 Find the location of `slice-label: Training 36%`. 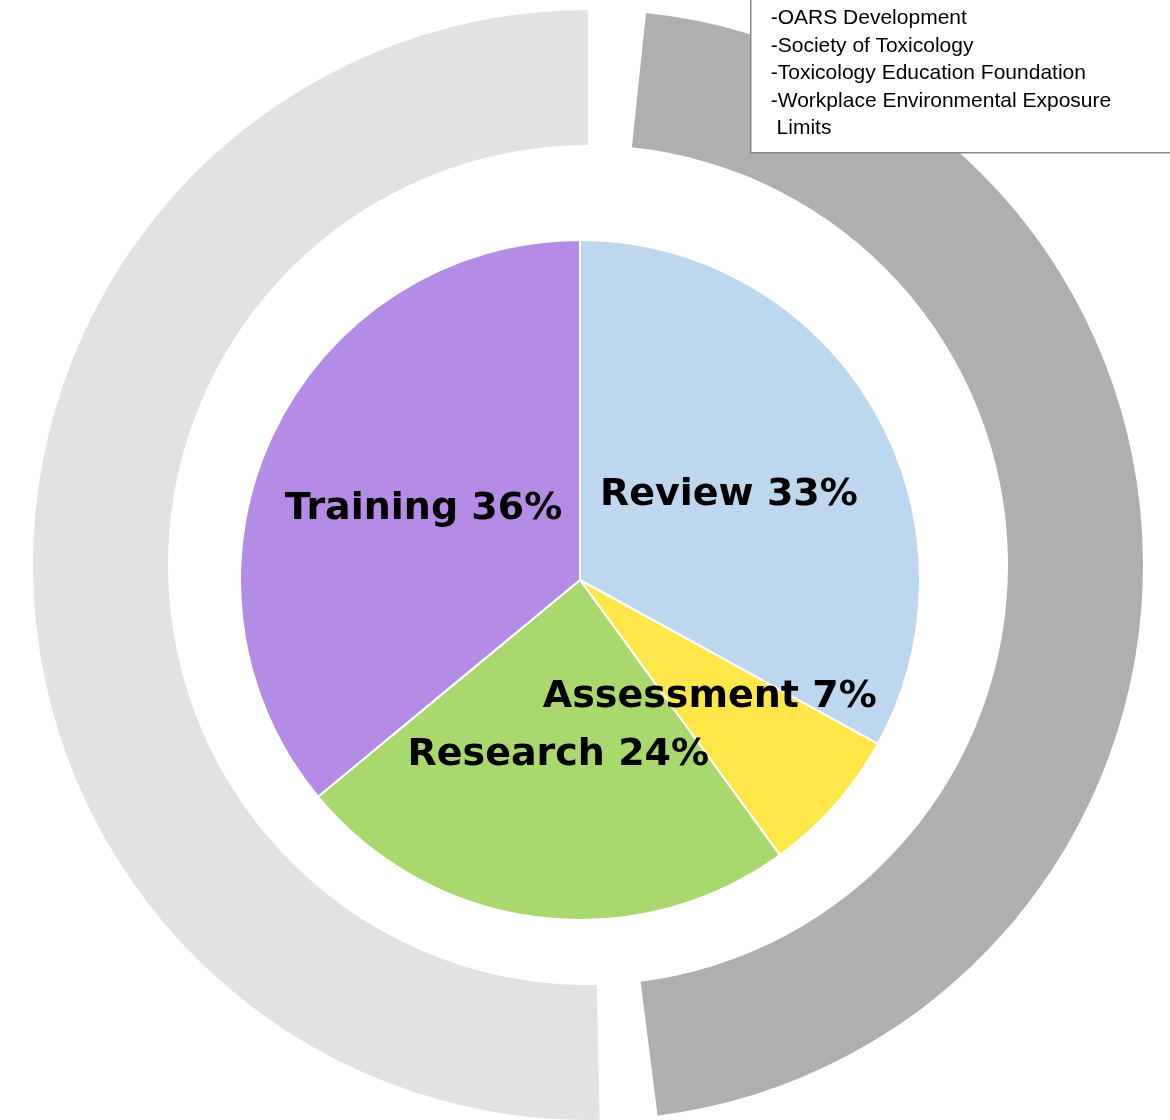

slice-label: Training 36% is located at coordinates (423, 506).